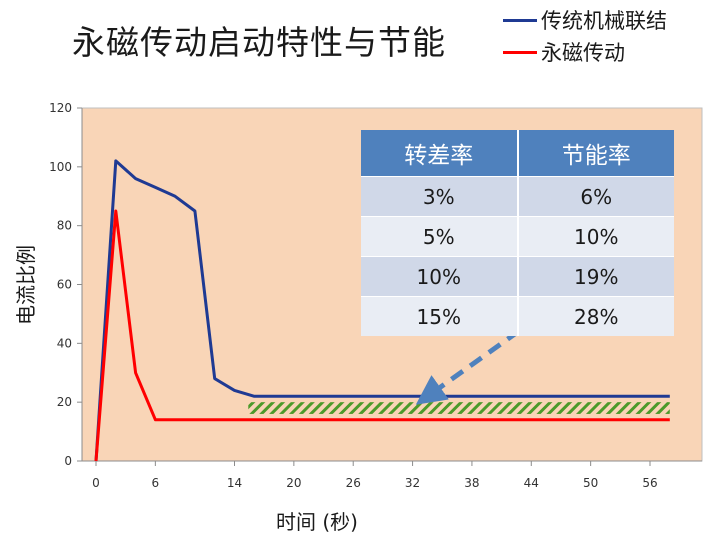 Image resolution: width=714 pixels, height=538 pixels. I want to click on chart-title: 永磁传动启动特性与节能, so click(259, 42).